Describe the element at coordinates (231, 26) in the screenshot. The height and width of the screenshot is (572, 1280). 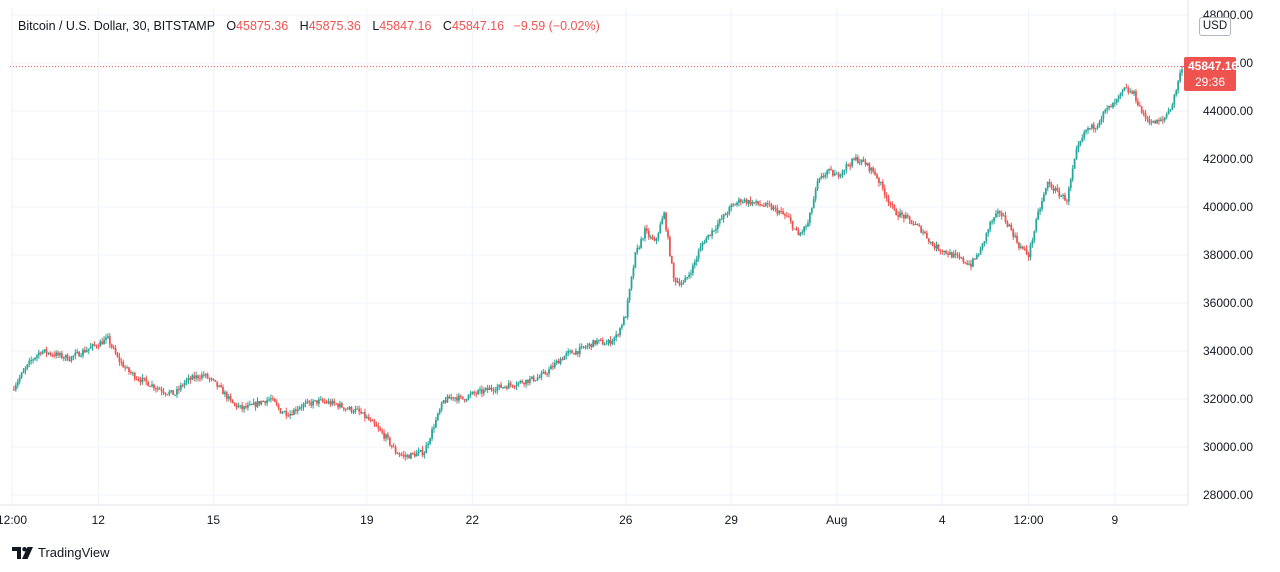
I see `open-label: O` at that location.